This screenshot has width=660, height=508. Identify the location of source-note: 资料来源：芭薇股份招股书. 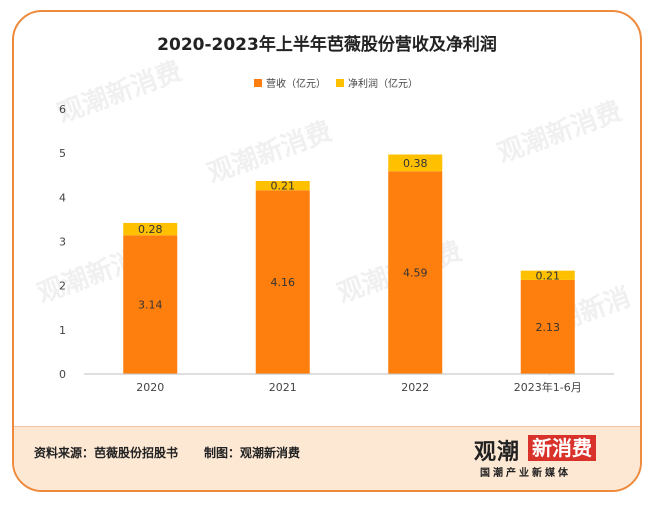
(106, 453).